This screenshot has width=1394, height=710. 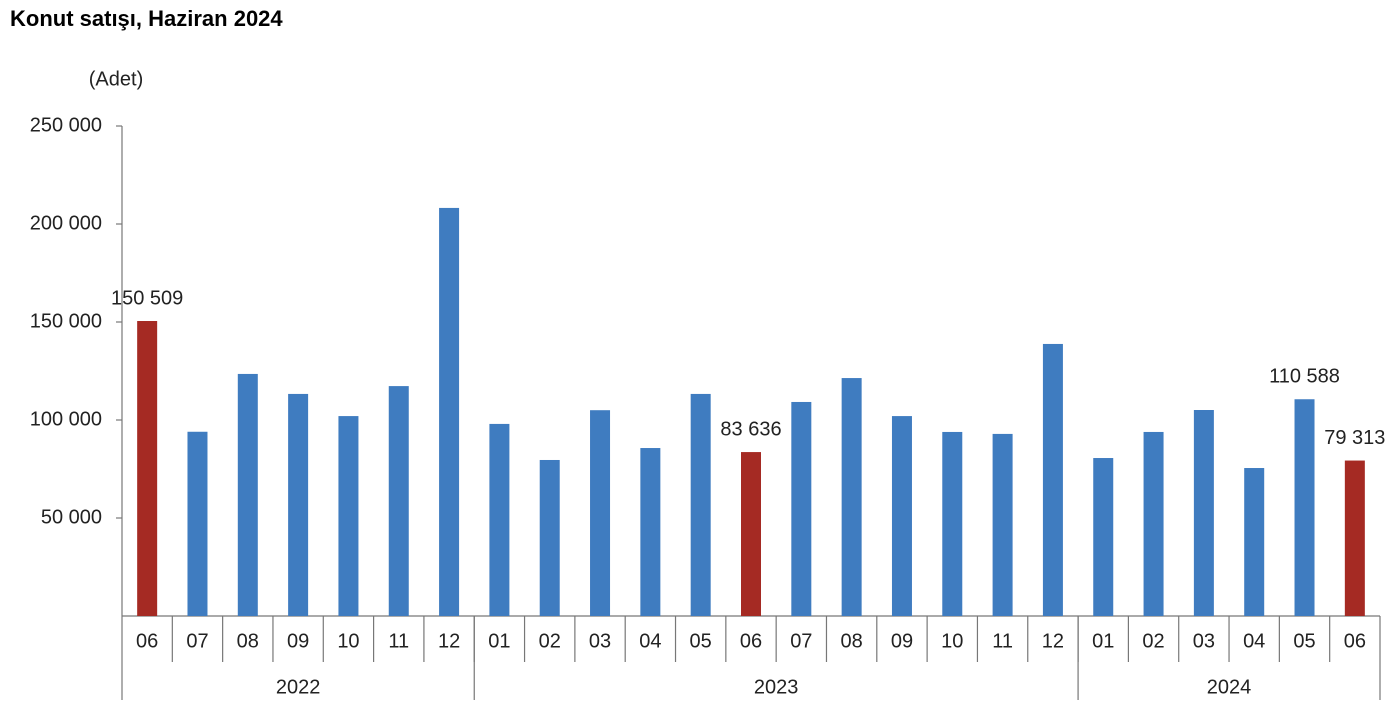 I want to click on y-tick-label: 150 000, so click(x=66, y=321).